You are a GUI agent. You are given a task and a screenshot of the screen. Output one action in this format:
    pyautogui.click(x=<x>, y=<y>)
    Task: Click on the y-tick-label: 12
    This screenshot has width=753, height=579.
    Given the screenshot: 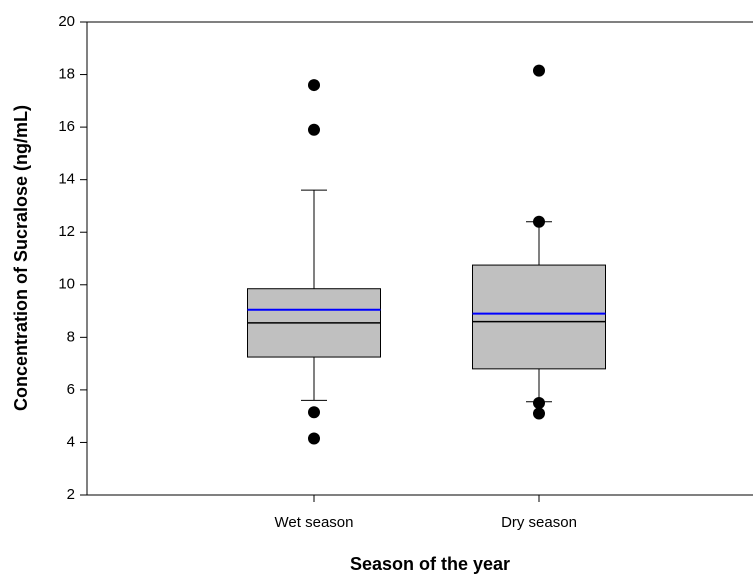 What is the action you would take?
    pyautogui.click(x=66, y=231)
    